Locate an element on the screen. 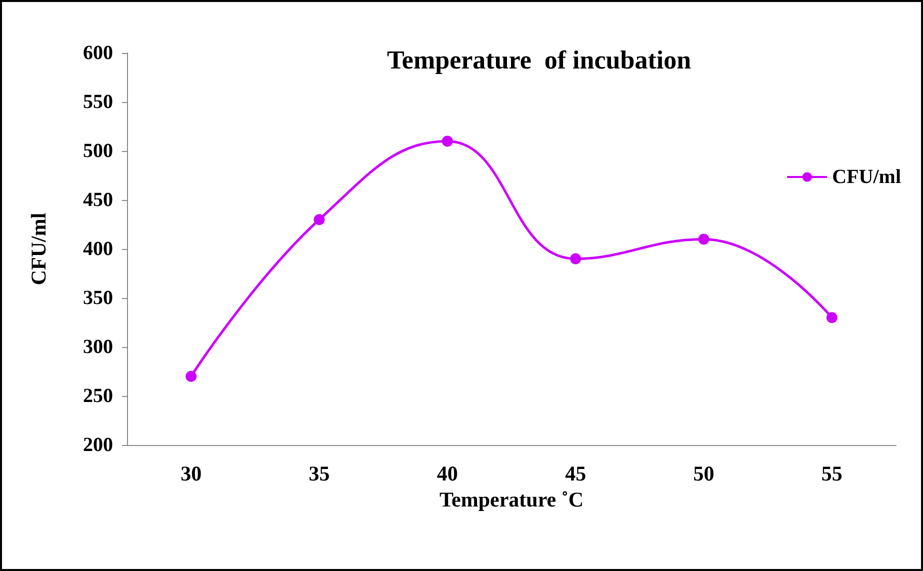 Image resolution: width=923 pixels, height=571 pixels. x-tick-label: 35 is located at coordinates (319, 474).